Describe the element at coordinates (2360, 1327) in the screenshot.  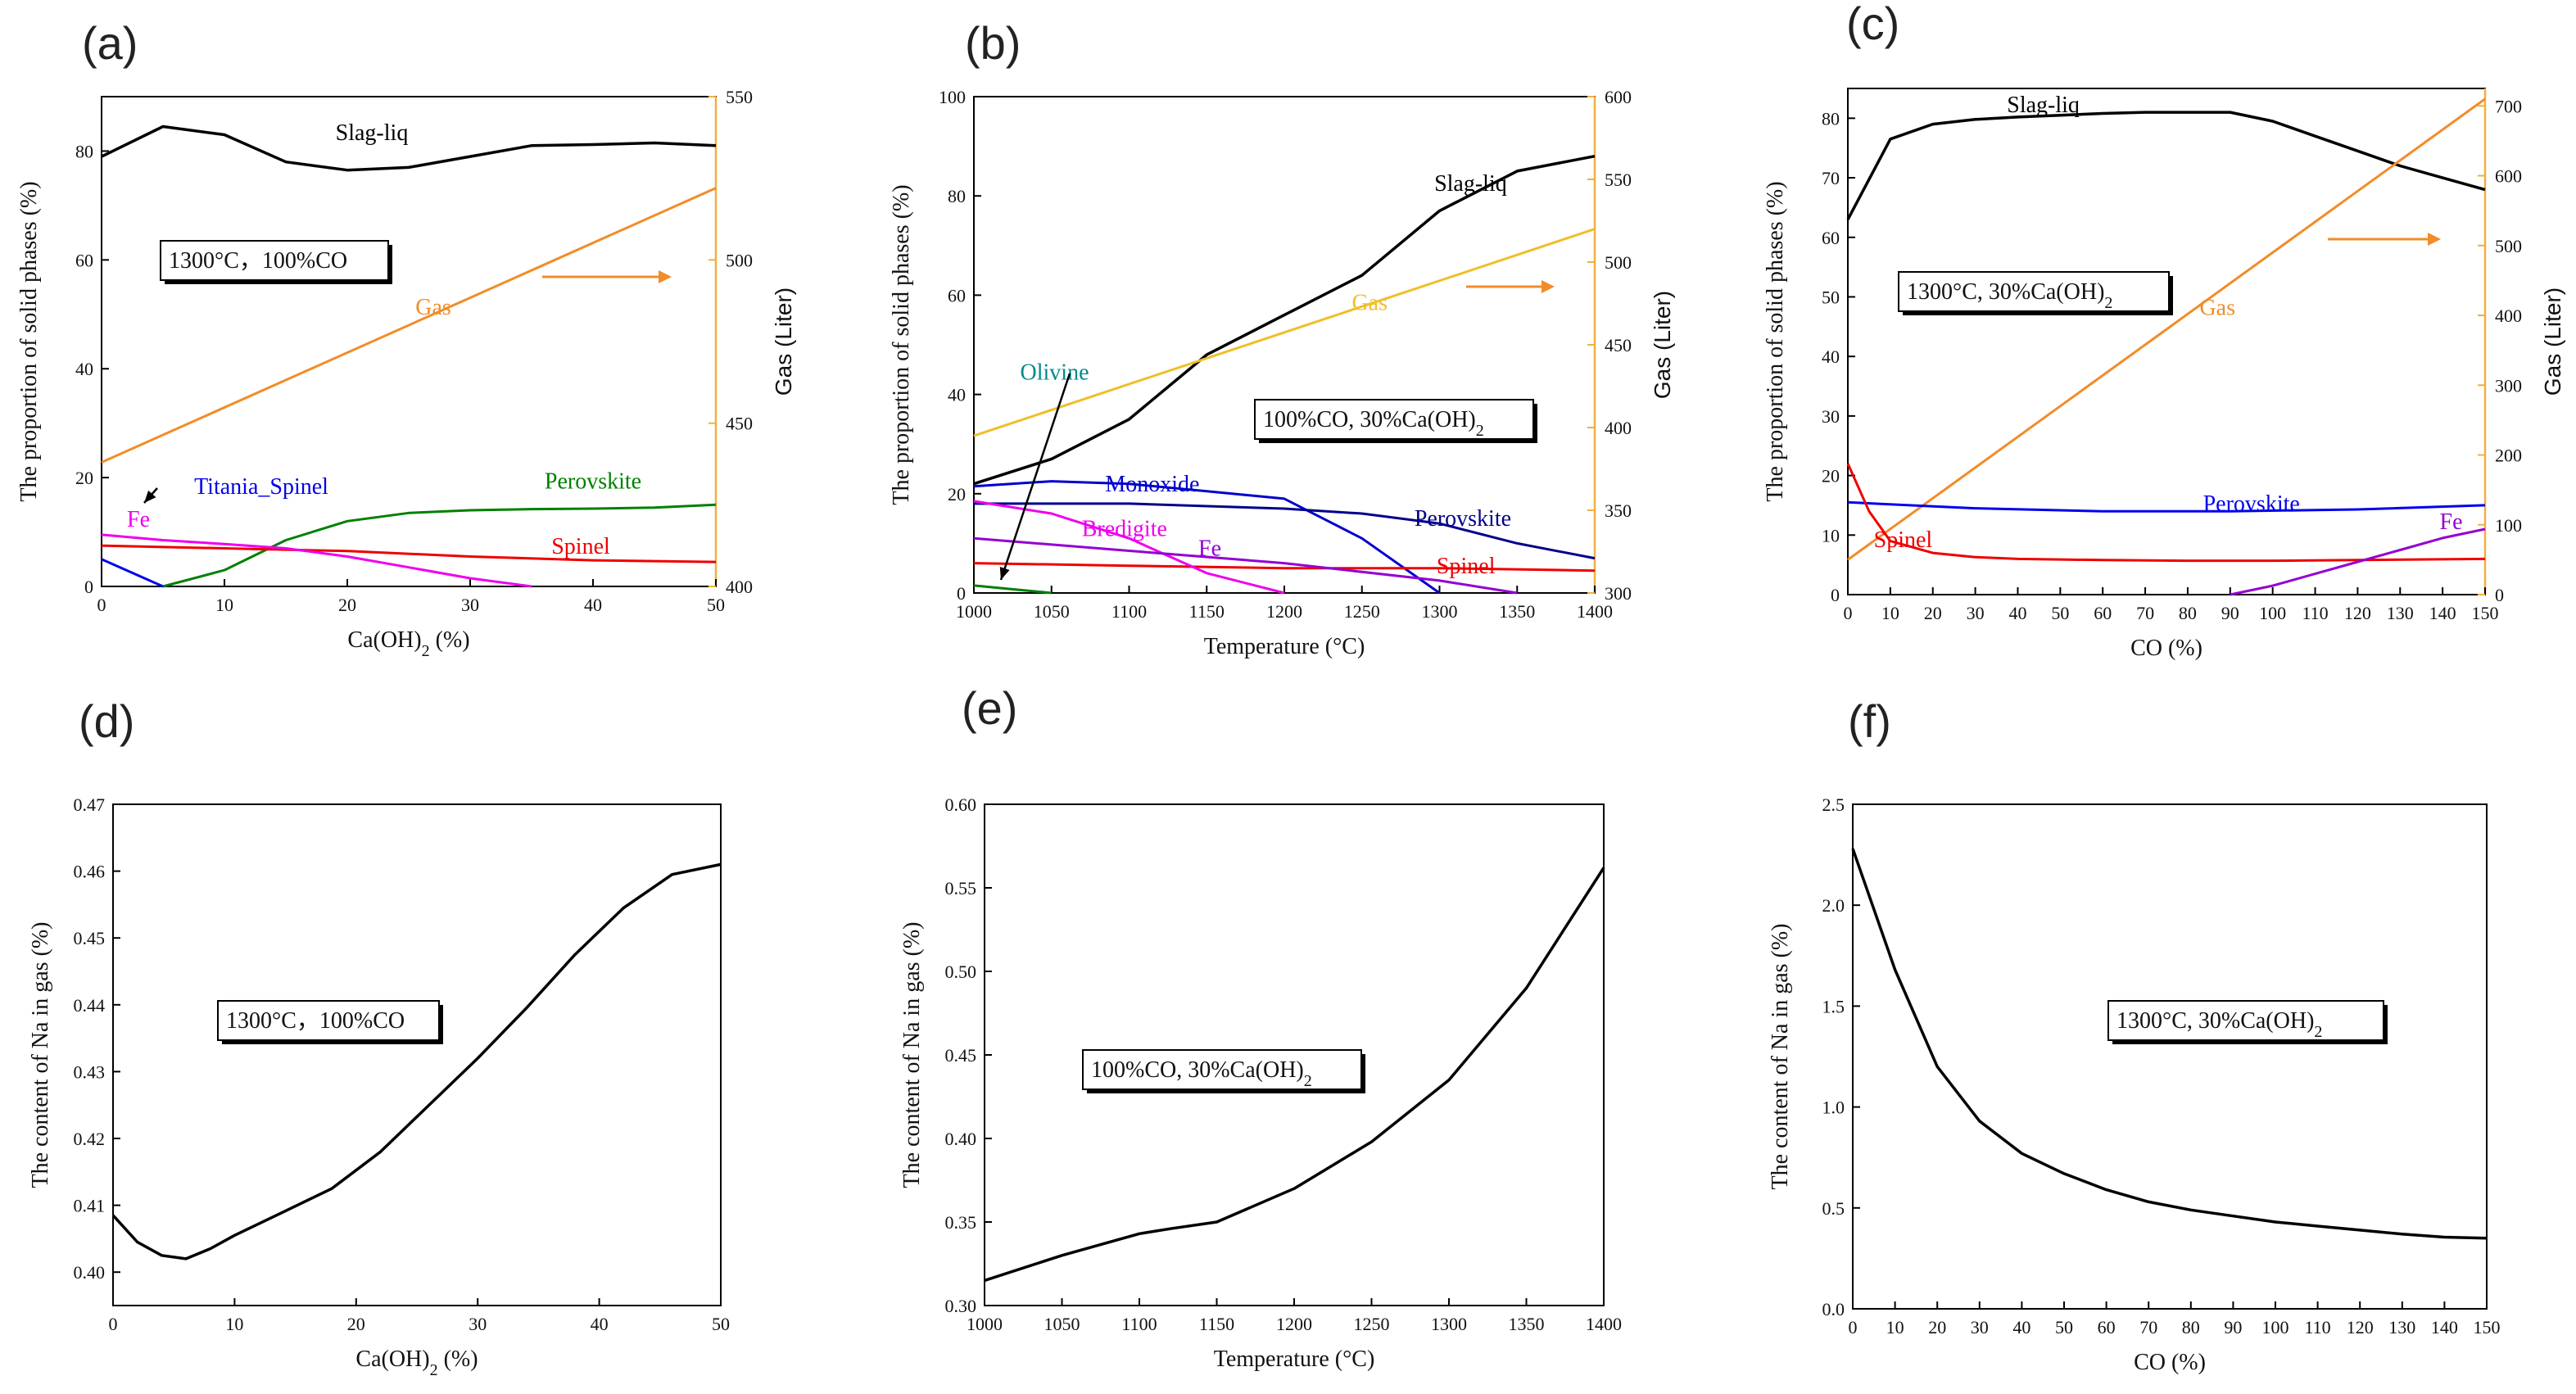
I see `x-tick-label: 120` at that location.